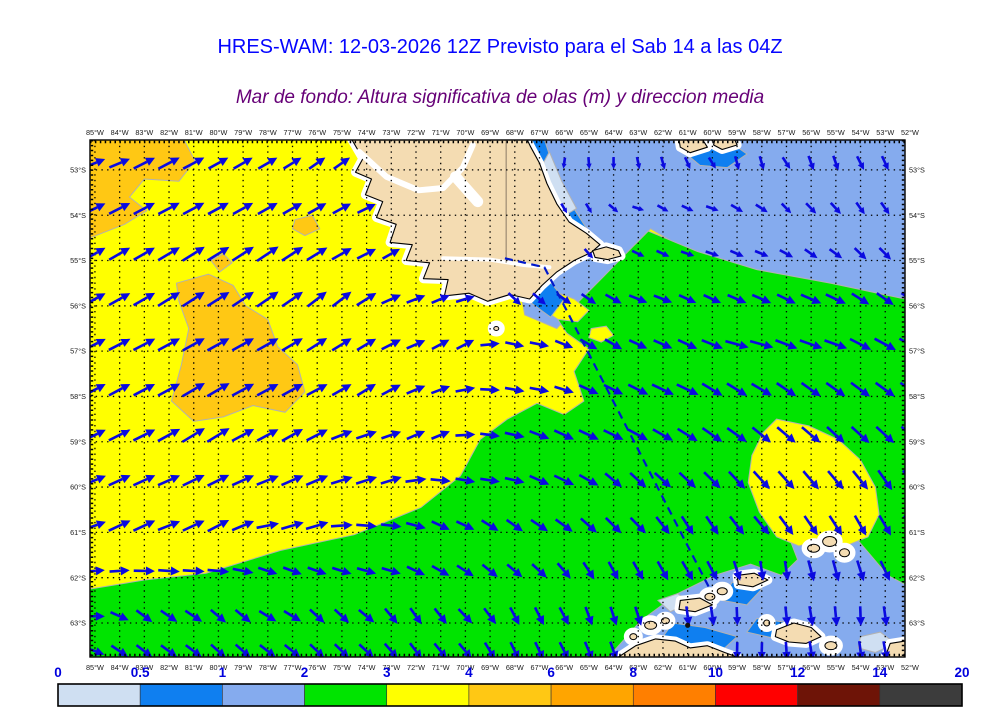 This screenshot has height=707, width=1000. I want to click on colorbar: 0 0.5 1 2 3 4 6 8 10 12 14 20, so click(512, 686).